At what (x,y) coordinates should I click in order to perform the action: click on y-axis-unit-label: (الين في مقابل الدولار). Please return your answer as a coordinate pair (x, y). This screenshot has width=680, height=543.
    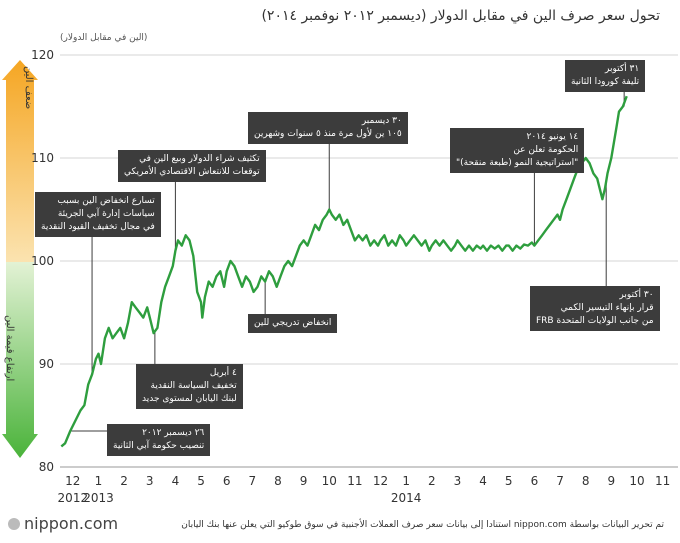
    Looking at the image, I should click on (104, 38).